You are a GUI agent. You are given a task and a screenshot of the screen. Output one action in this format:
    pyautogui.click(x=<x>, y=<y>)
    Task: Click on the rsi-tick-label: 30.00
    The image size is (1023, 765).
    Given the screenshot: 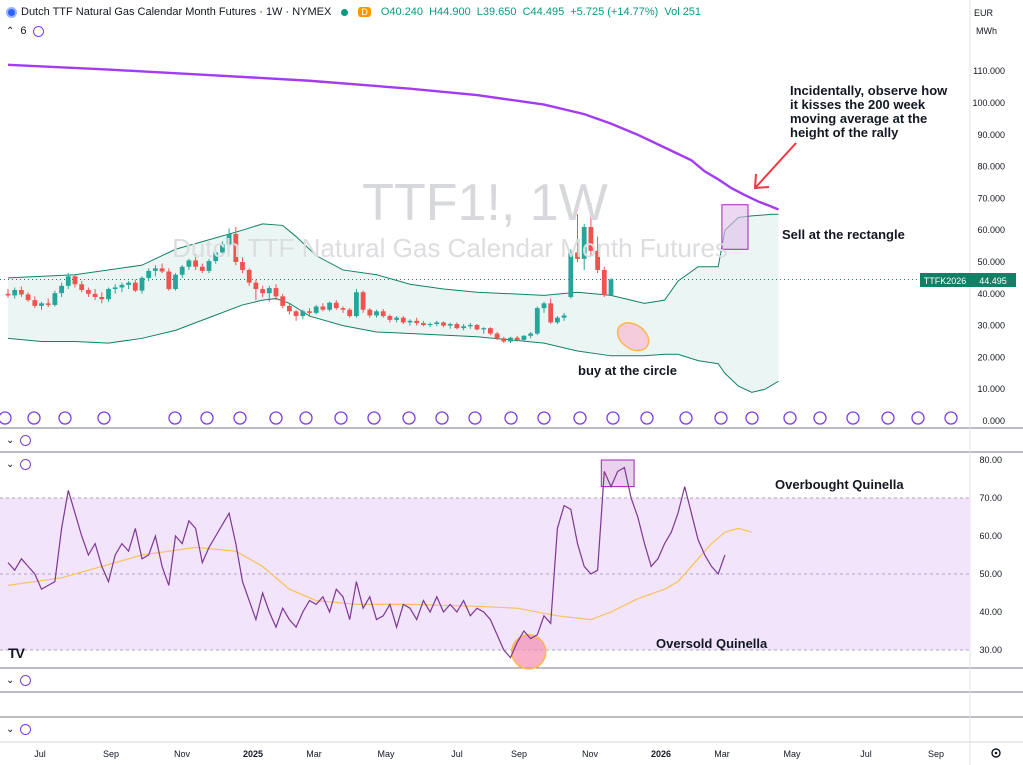 What is the action you would take?
    pyautogui.click(x=990, y=650)
    